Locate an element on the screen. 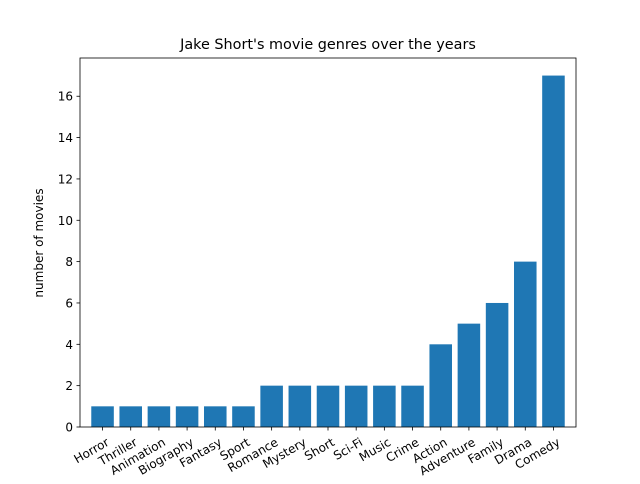 This screenshot has height=484, width=640. y-tick-label: 14 is located at coordinates (65, 138).